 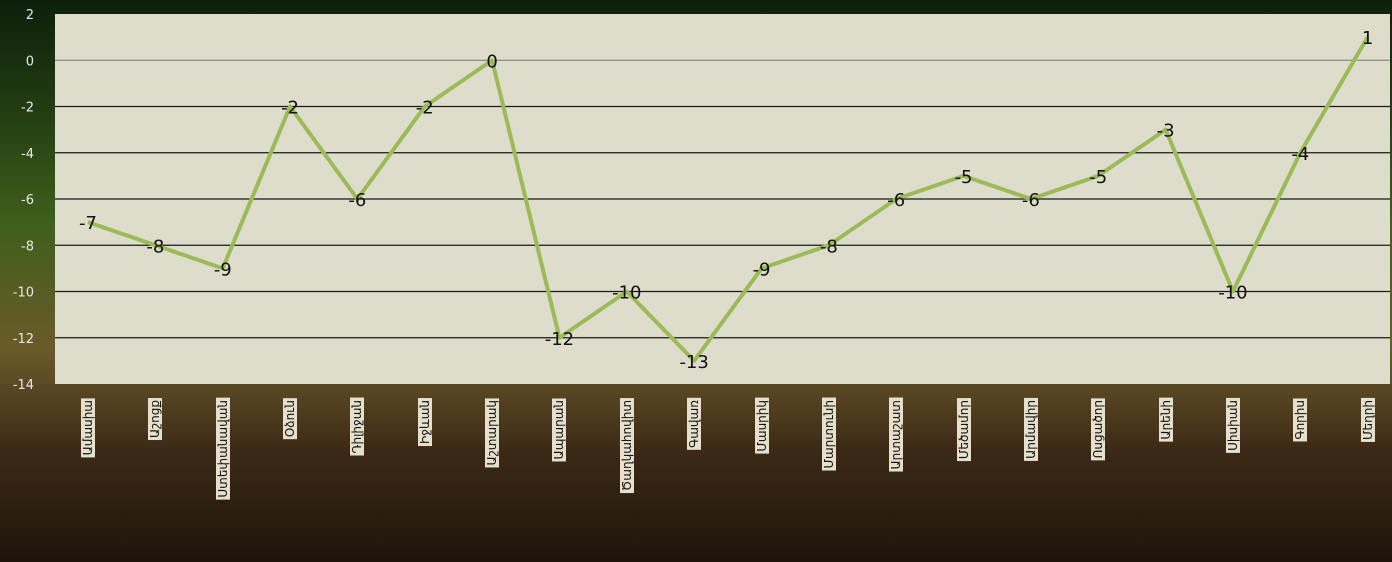 I want to click on x-tick-label: Օձուն, so click(x=290, y=419).